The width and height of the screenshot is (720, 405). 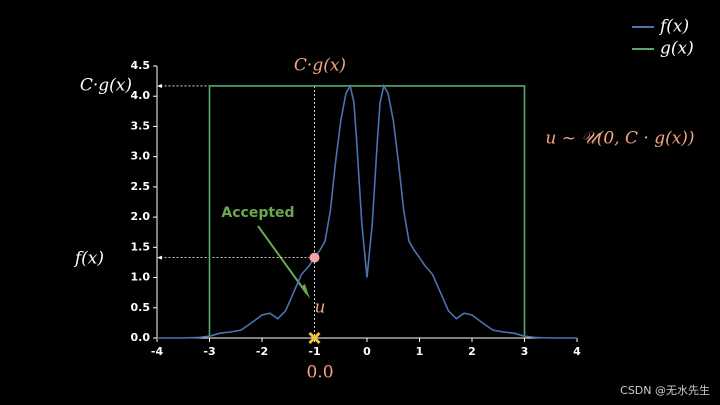 I want to click on x-tick-label: 3, so click(x=525, y=351).